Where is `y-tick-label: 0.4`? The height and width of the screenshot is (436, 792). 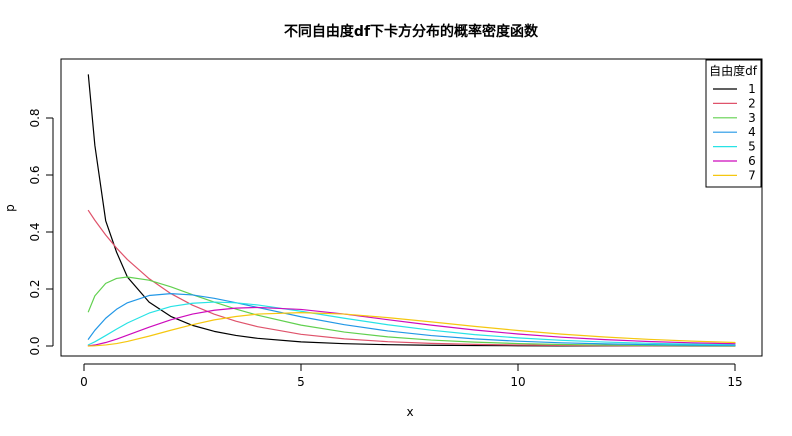 y-tick-label: 0.4 is located at coordinates (35, 231).